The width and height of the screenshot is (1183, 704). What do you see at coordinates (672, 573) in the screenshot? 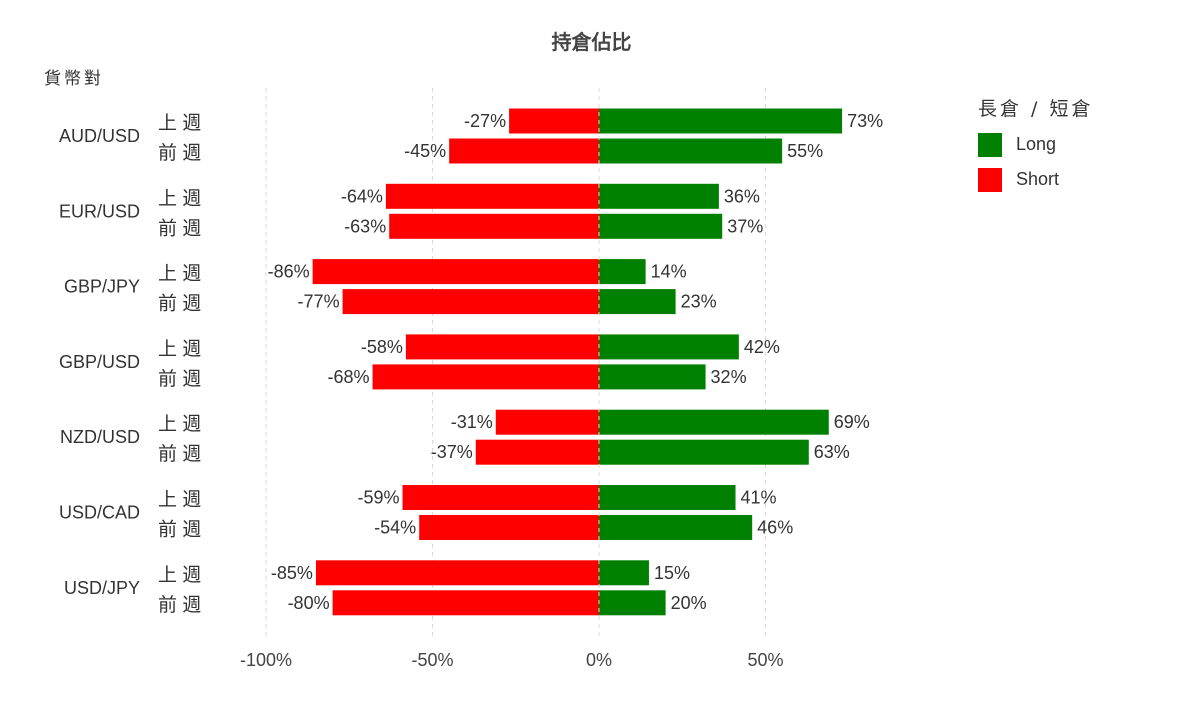
I see `bar-label-long: 15%` at bounding box center [672, 573].